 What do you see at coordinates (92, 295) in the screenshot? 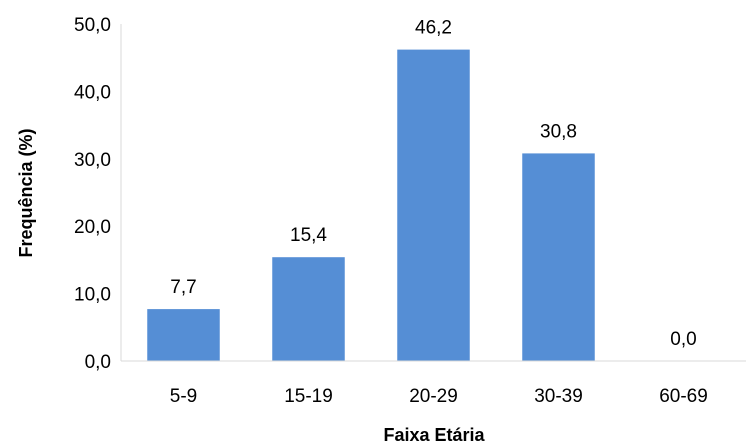
I see `y-tick-label: 10,0` at bounding box center [92, 295].